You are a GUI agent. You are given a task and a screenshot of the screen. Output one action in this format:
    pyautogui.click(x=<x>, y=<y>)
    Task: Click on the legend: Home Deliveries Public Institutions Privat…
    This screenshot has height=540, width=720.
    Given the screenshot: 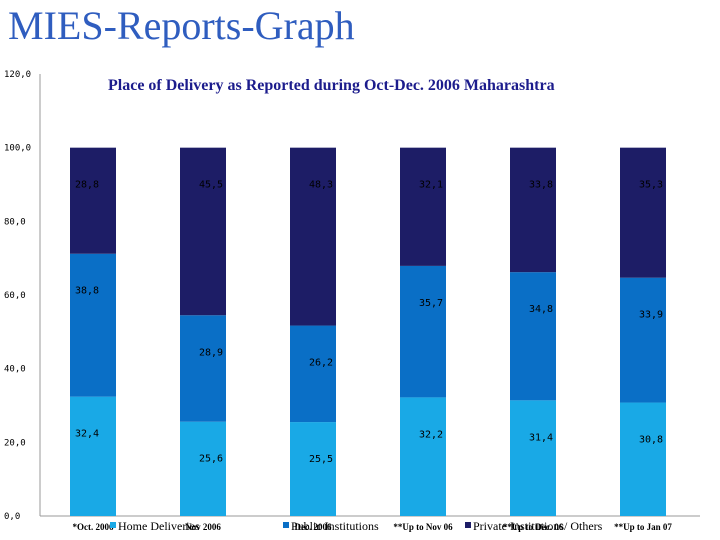 What is the action you would take?
    pyautogui.click(x=356, y=526)
    